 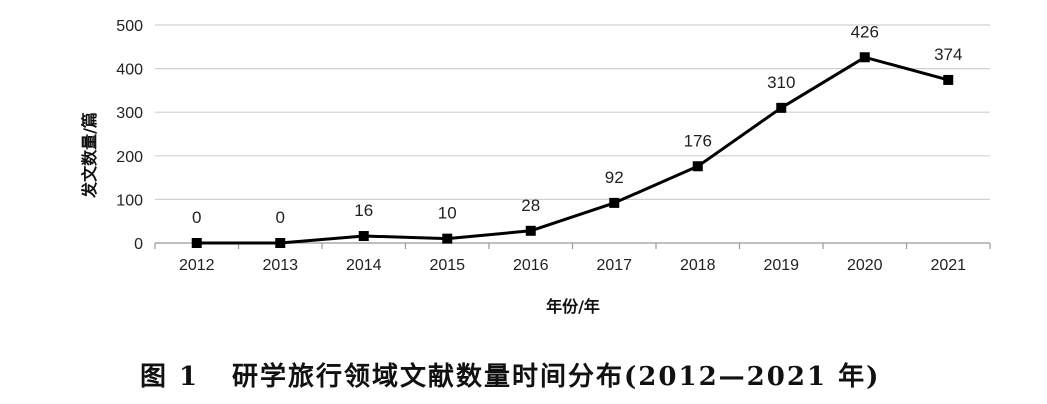 I want to click on figure-number: 图 1, so click(x=169, y=377).